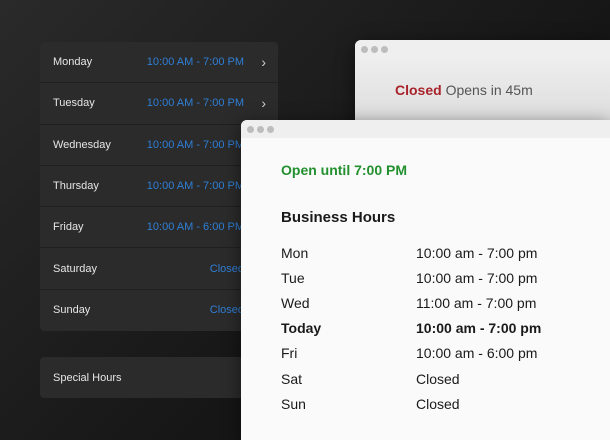 The image size is (610, 440). What do you see at coordinates (87, 377) in the screenshot?
I see `special-hours-label: Special Hours` at bounding box center [87, 377].